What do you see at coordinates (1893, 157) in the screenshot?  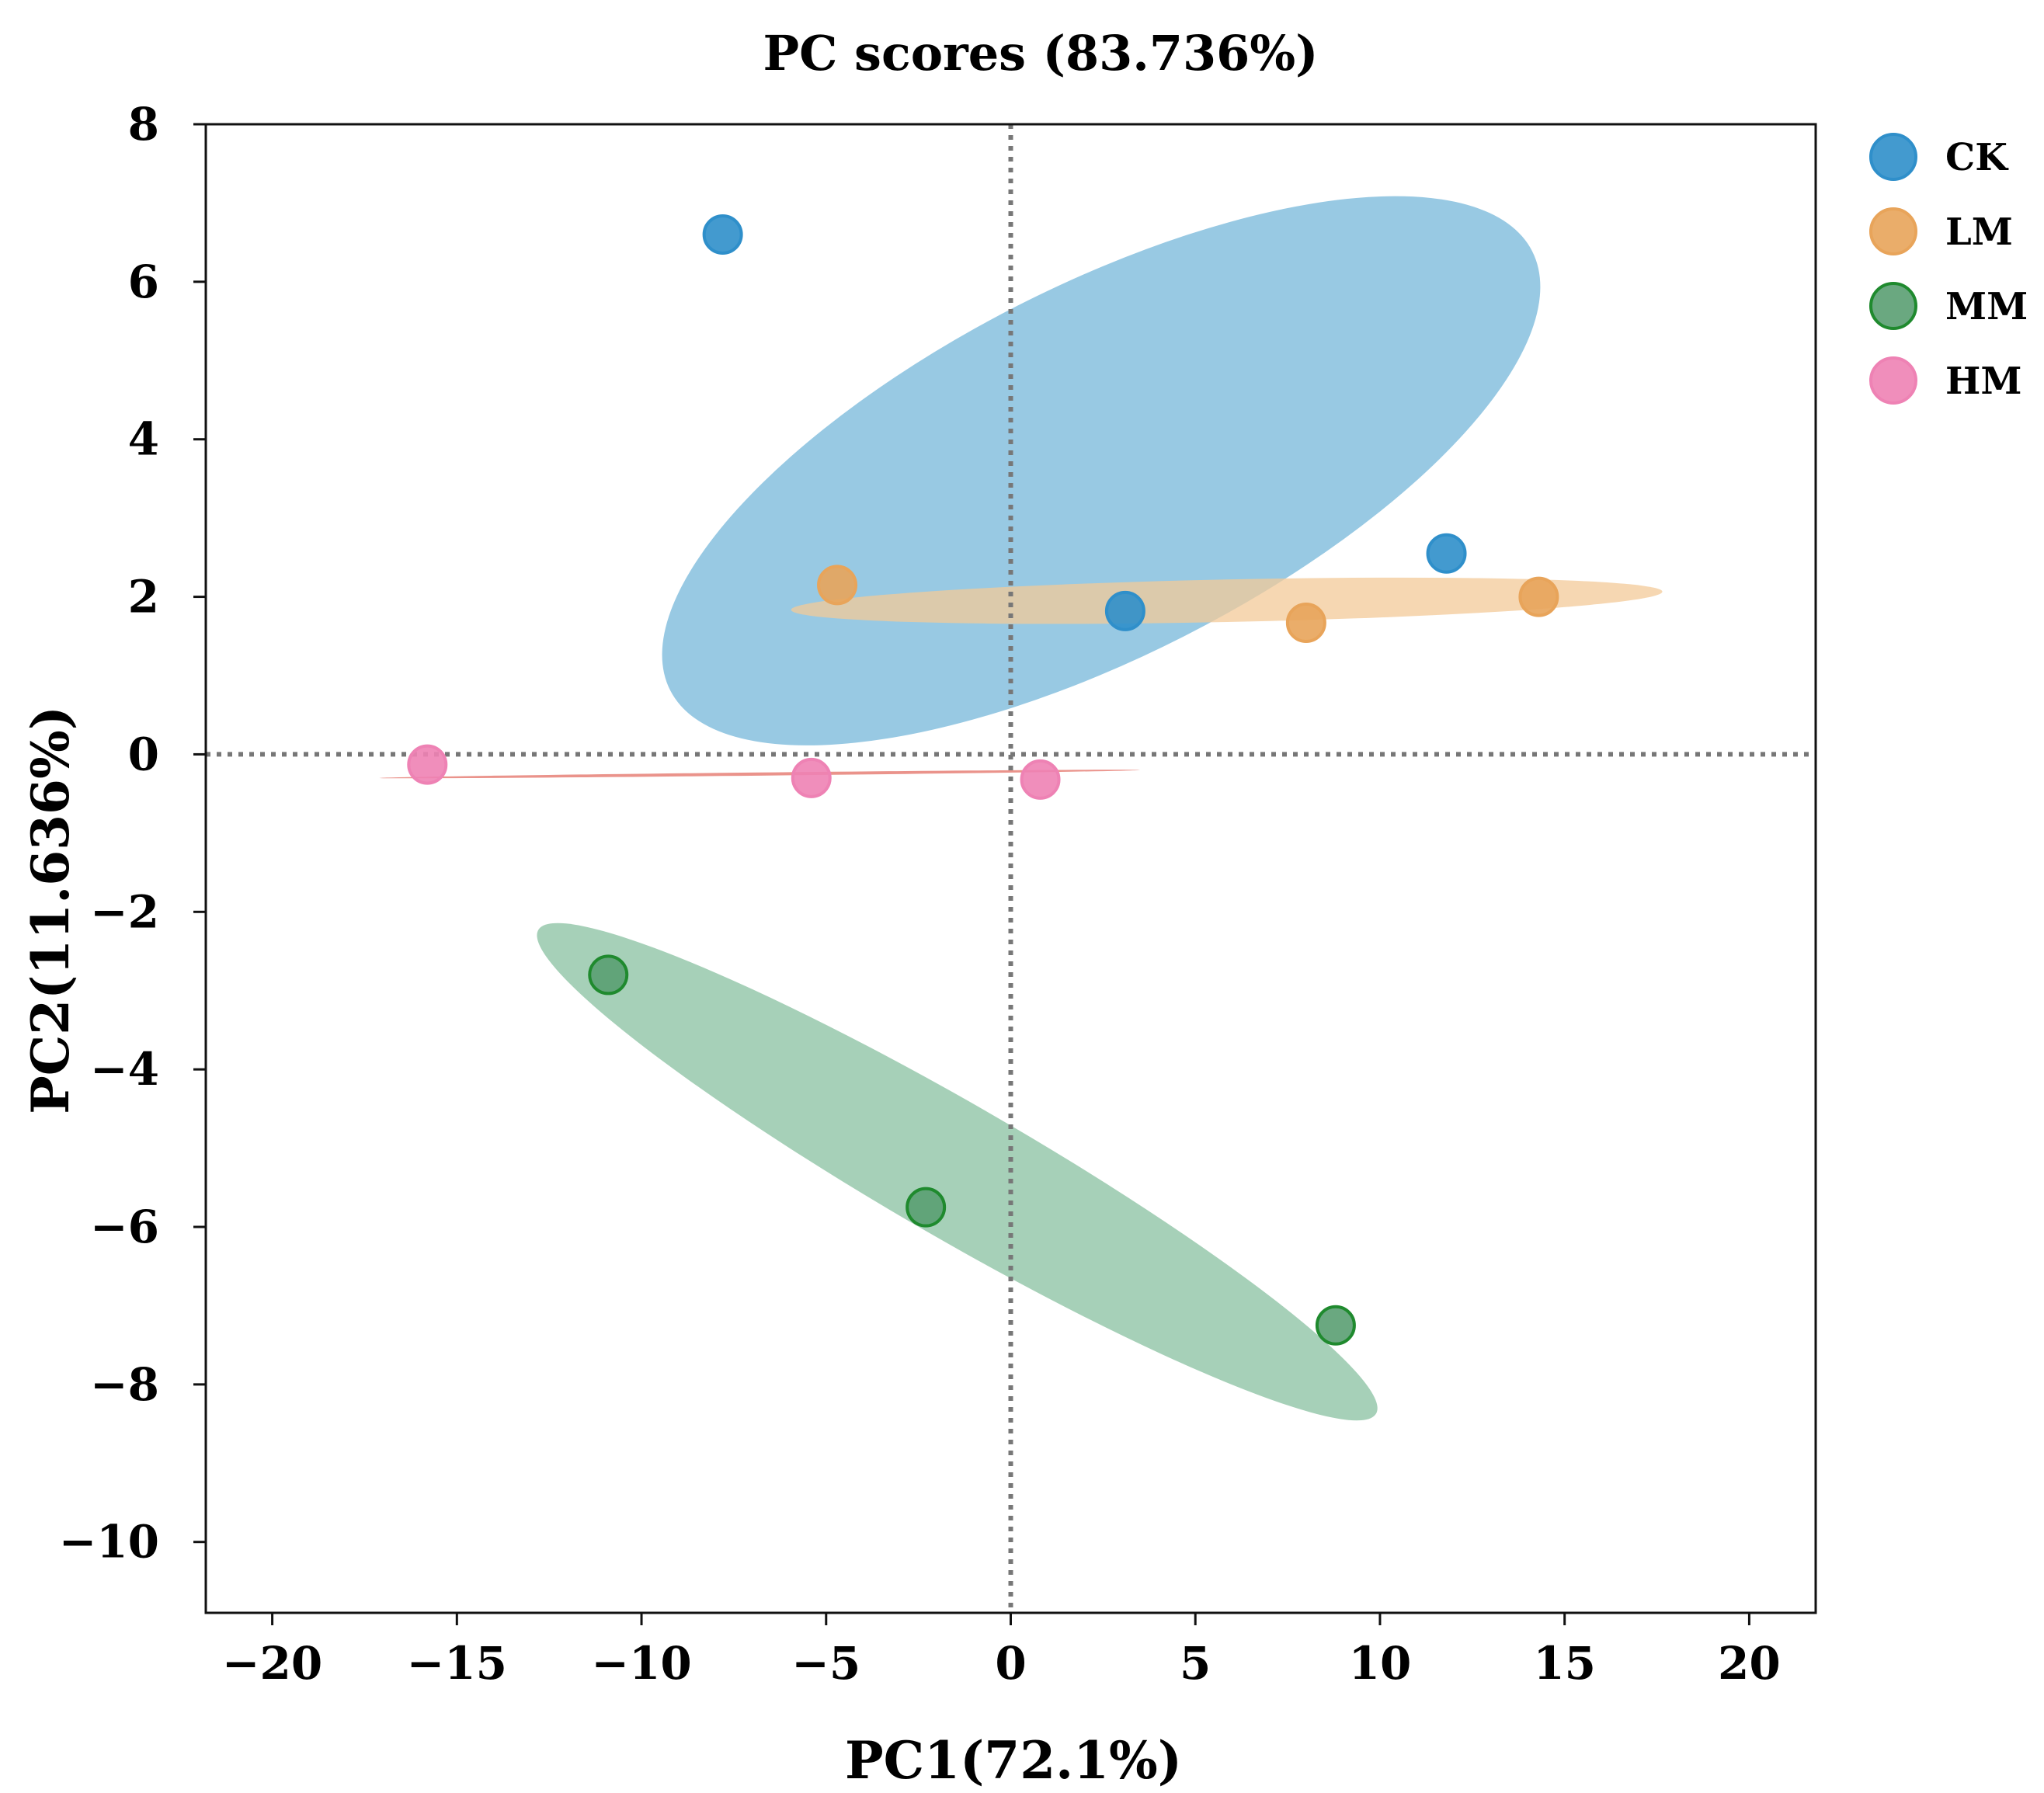 I see `legend-swatch-ck` at bounding box center [1893, 157].